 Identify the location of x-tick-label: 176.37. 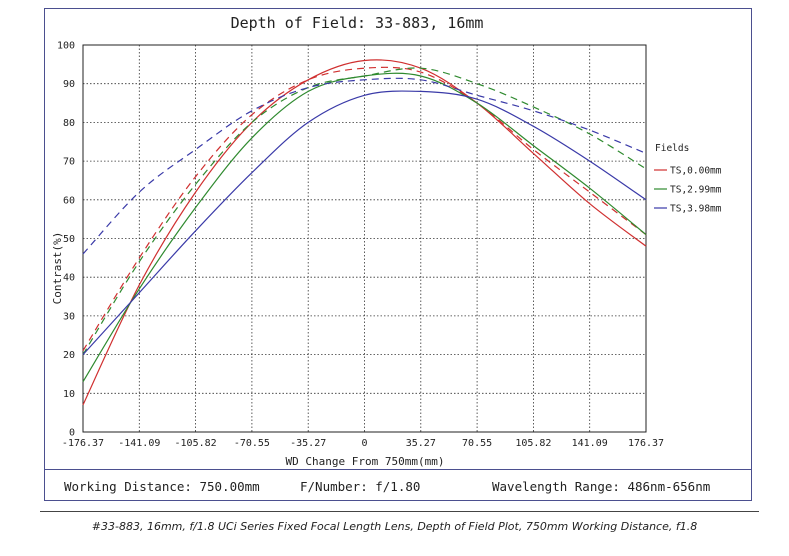
(646, 443).